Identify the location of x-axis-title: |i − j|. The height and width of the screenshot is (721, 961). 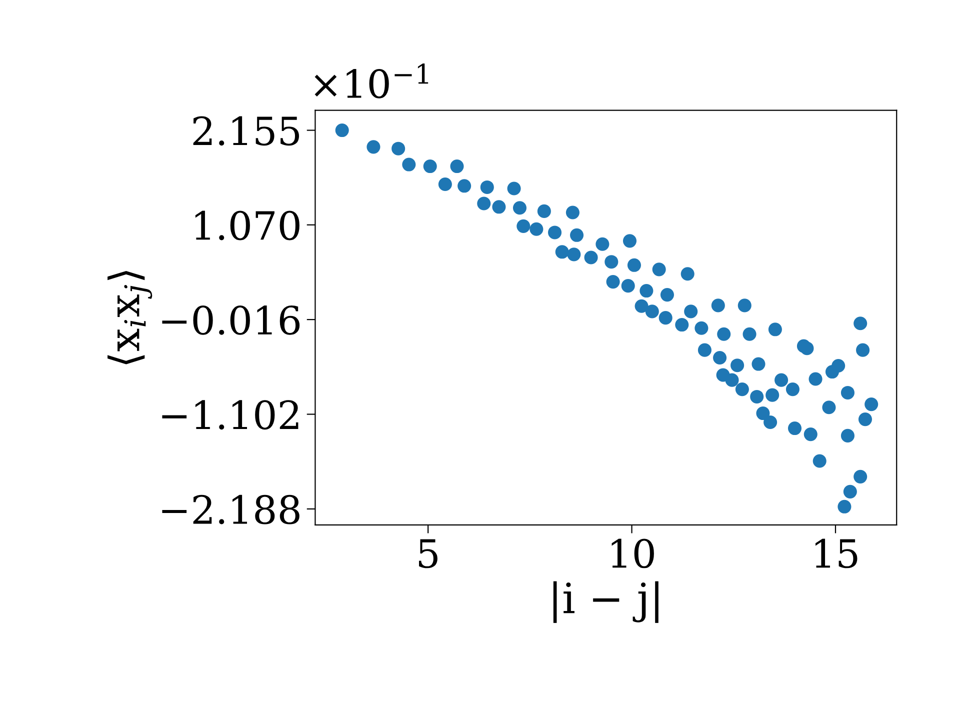
(605, 602).